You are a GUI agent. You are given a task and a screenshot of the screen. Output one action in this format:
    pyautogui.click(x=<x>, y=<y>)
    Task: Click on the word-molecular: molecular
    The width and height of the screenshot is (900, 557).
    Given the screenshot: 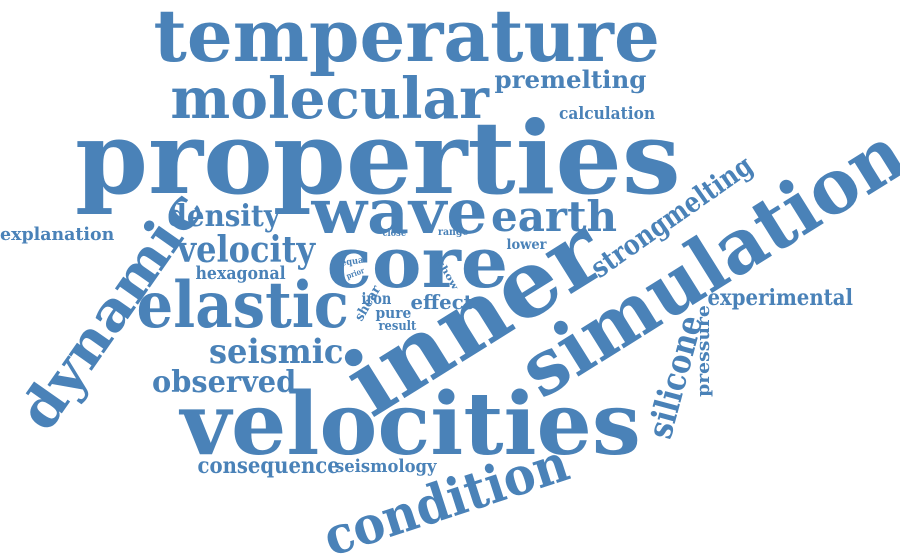 What is the action you would take?
    pyautogui.click(x=329, y=99)
    